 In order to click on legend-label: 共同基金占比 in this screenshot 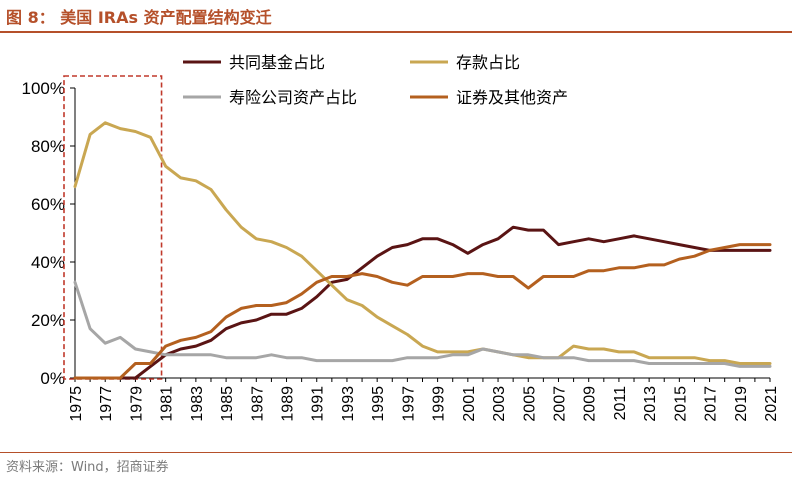, I will do `click(277, 62)`.